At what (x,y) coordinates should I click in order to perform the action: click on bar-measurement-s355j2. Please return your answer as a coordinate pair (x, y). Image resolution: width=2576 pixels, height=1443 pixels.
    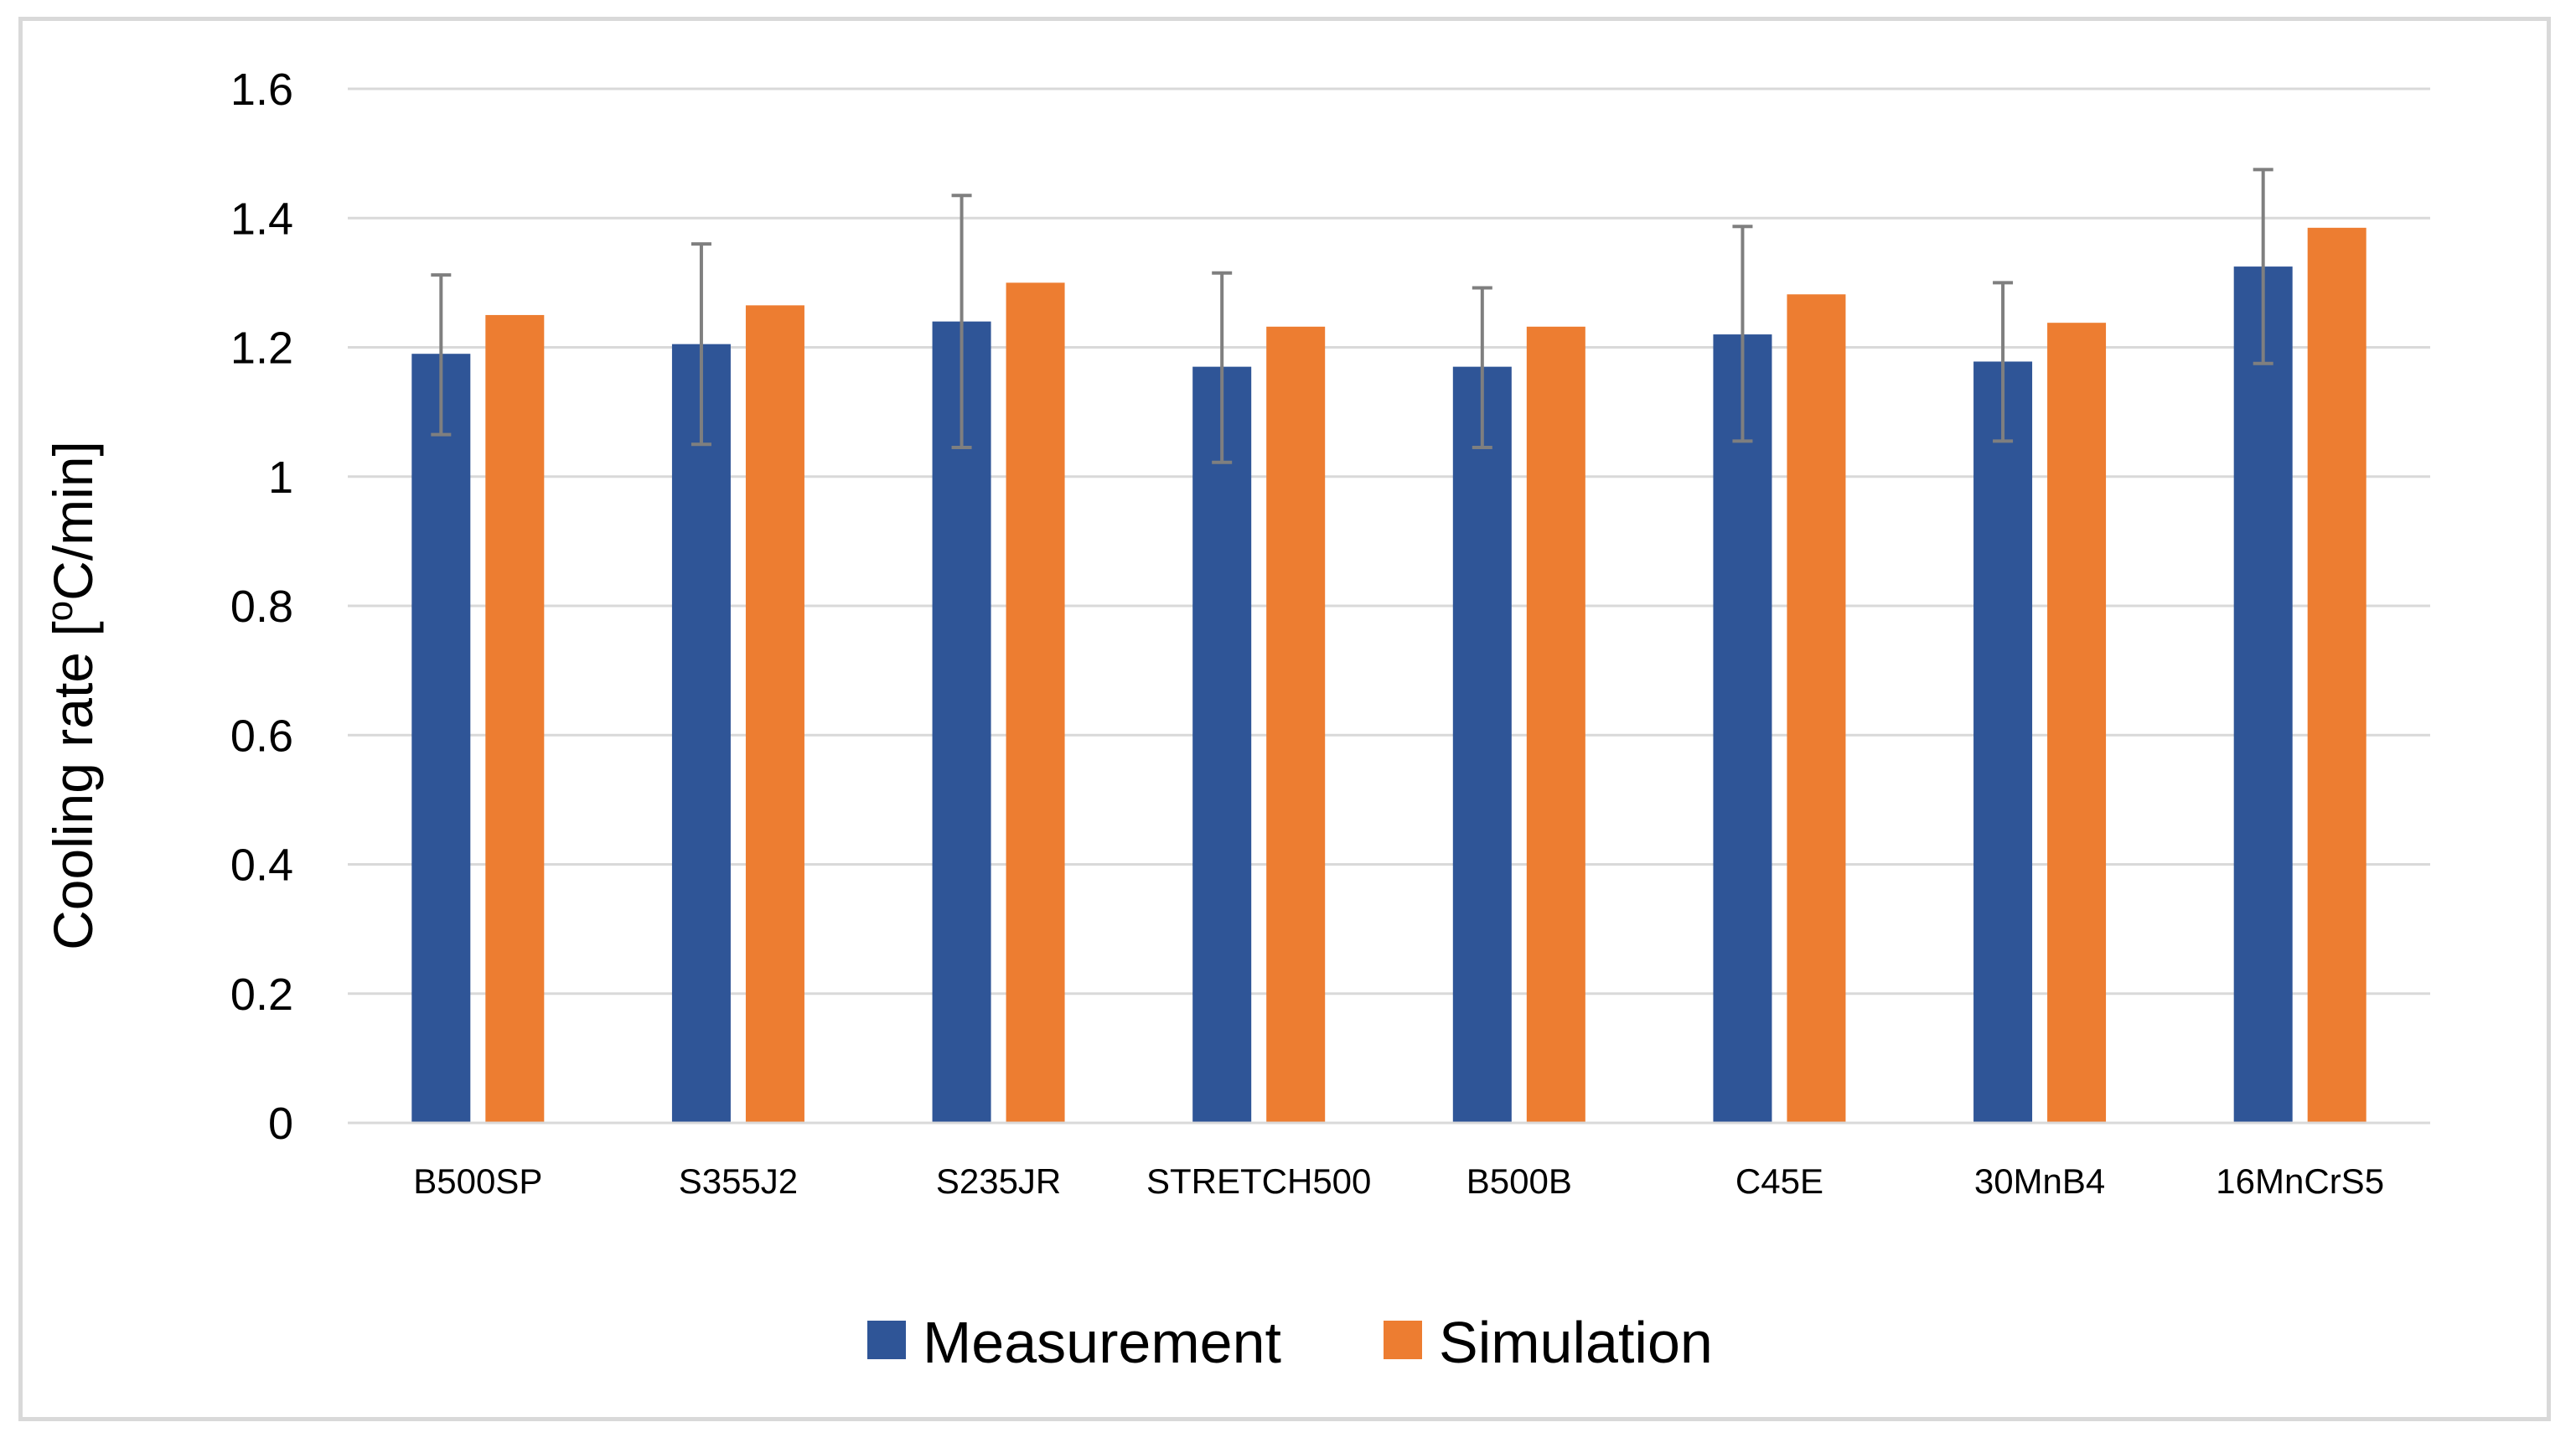
    Looking at the image, I should click on (701, 733).